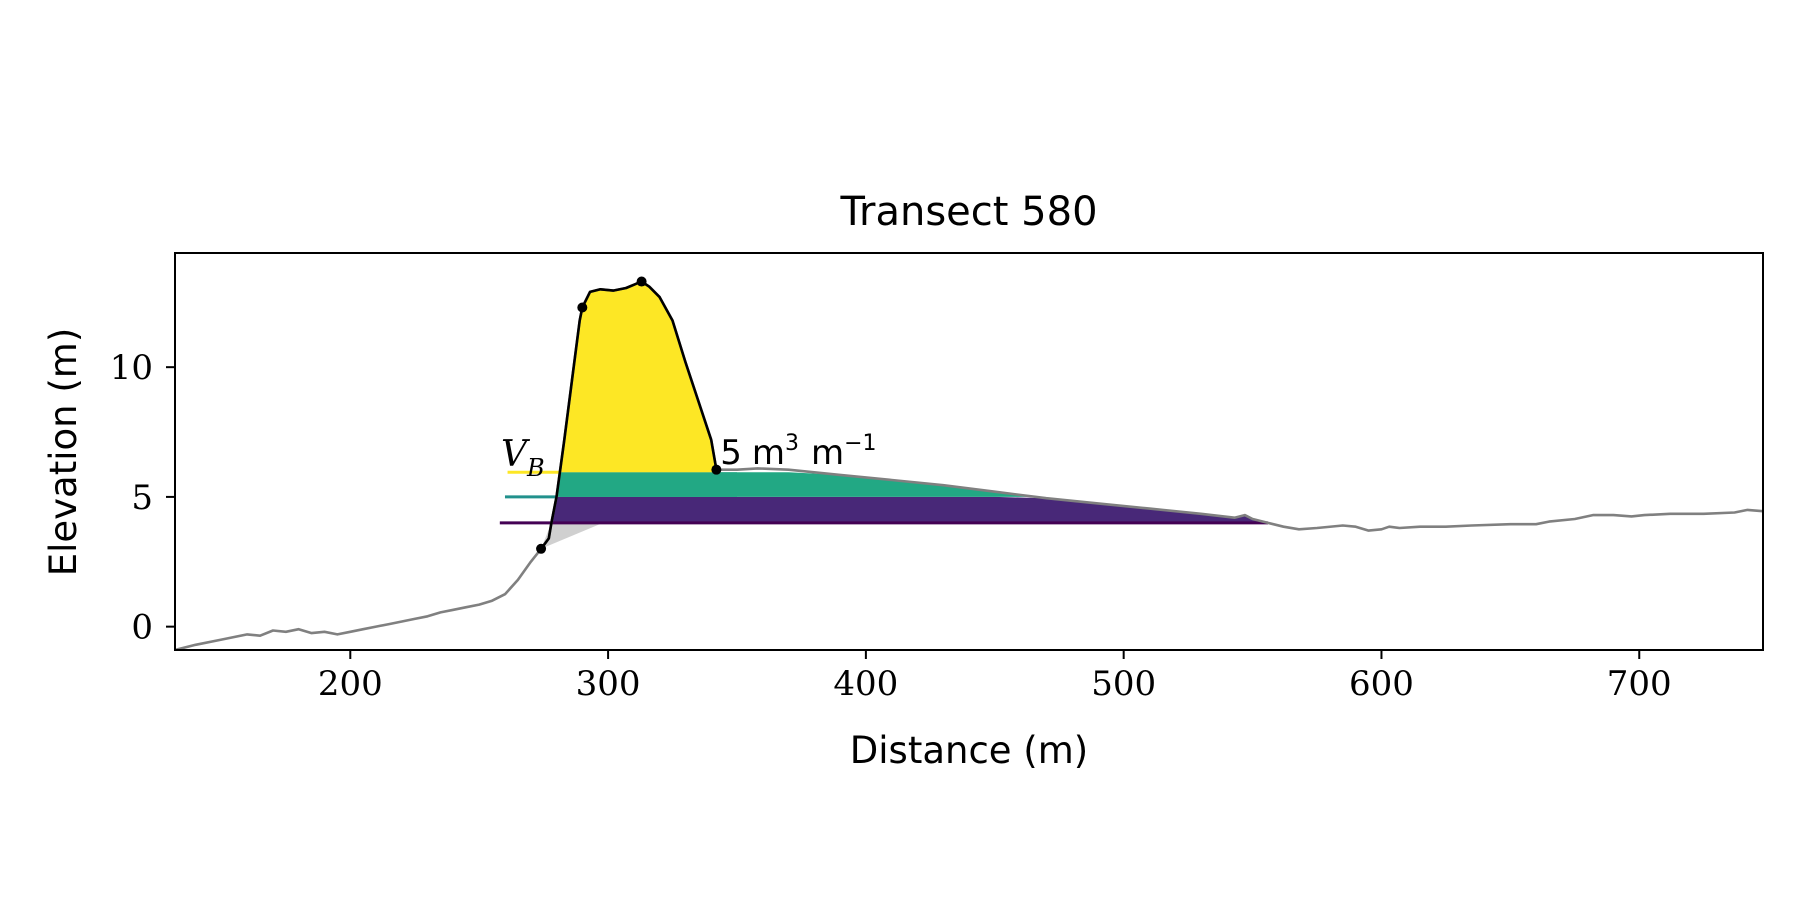 The width and height of the screenshot is (1800, 900). Describe the element at coordinates (860, 443) in the screenshot. I see `annotation-sup-2: −1` at that location.